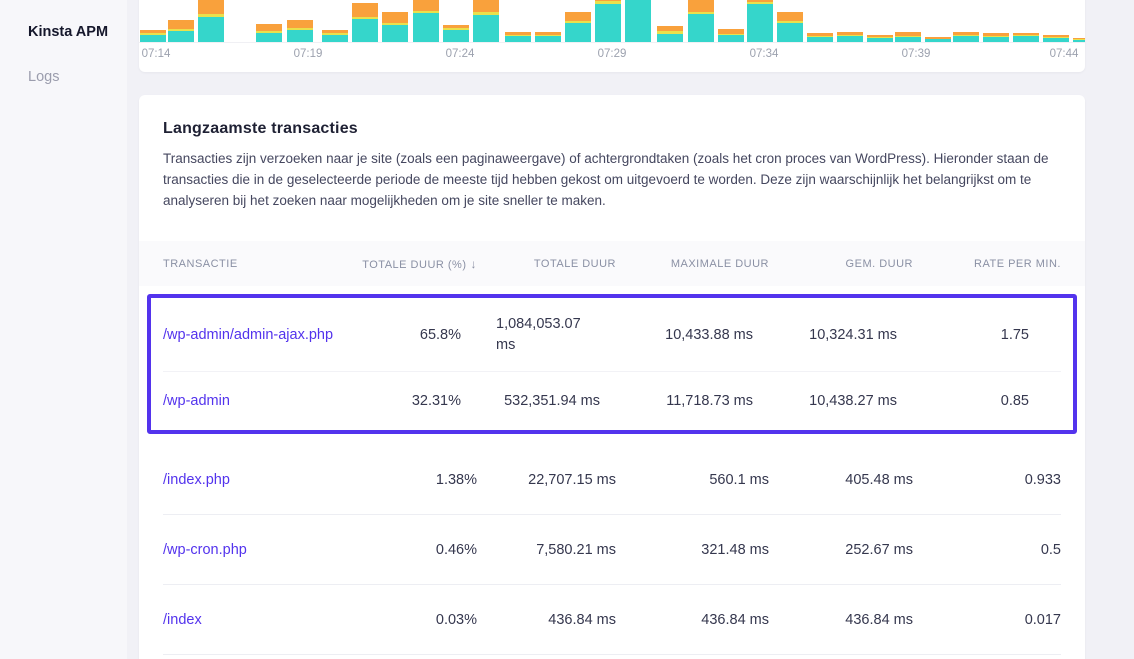 Image resolution: width=1134 pixels, height=659 pixels. I want to click on value-gem-duur: 10,324.31 ms, so click(853, 334).